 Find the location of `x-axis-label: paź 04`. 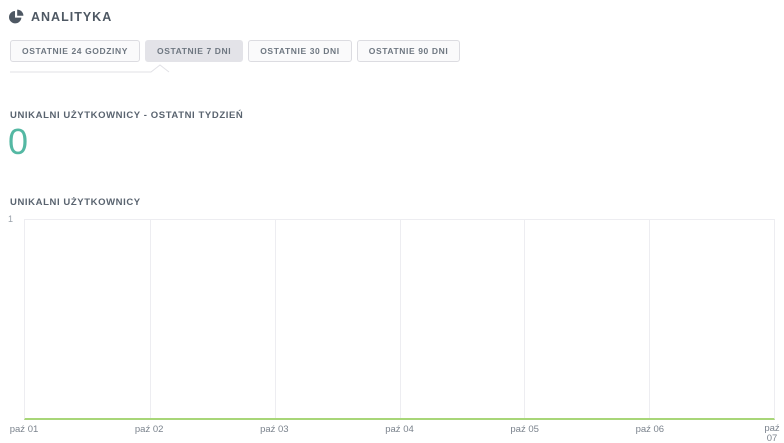

x-axis-label: paź 04 is located at coordinates (399, 429).